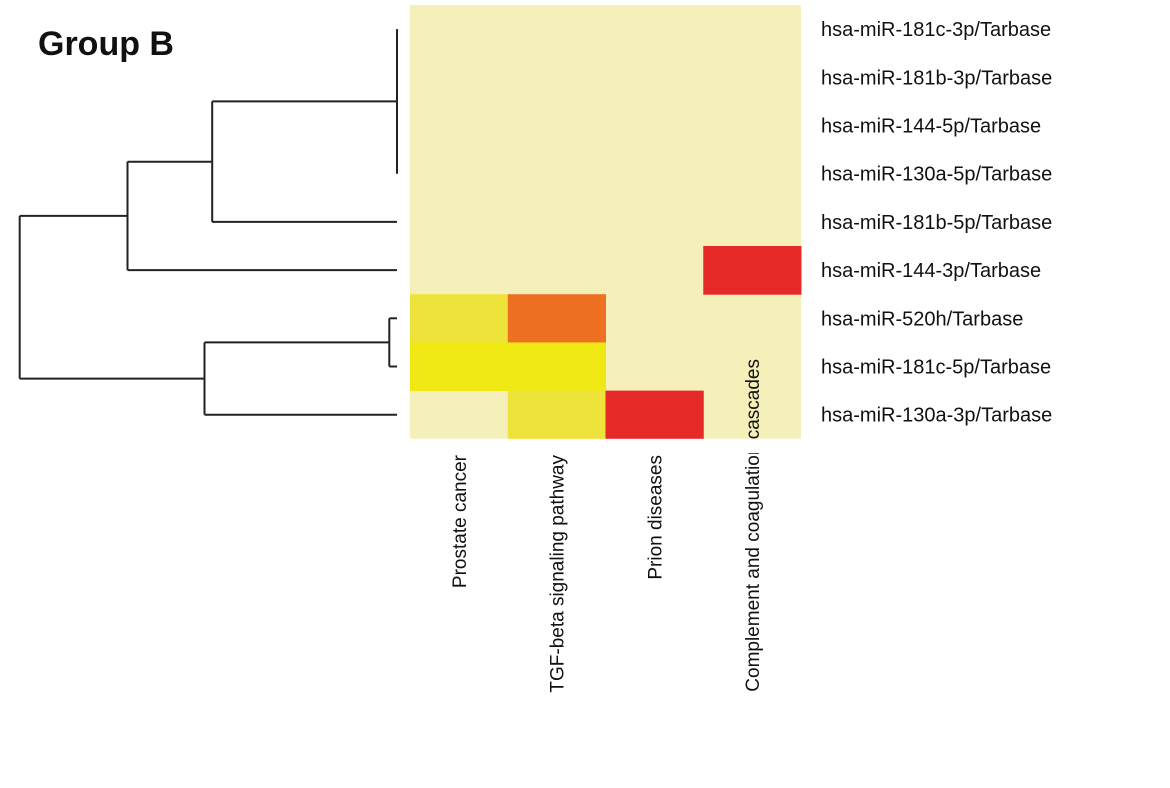 Image resolution: width=1170 pixels, height=788 pixels. I want to click on row-label: hsa-miR-181c-5p/Tarbase, so click(936, 368).